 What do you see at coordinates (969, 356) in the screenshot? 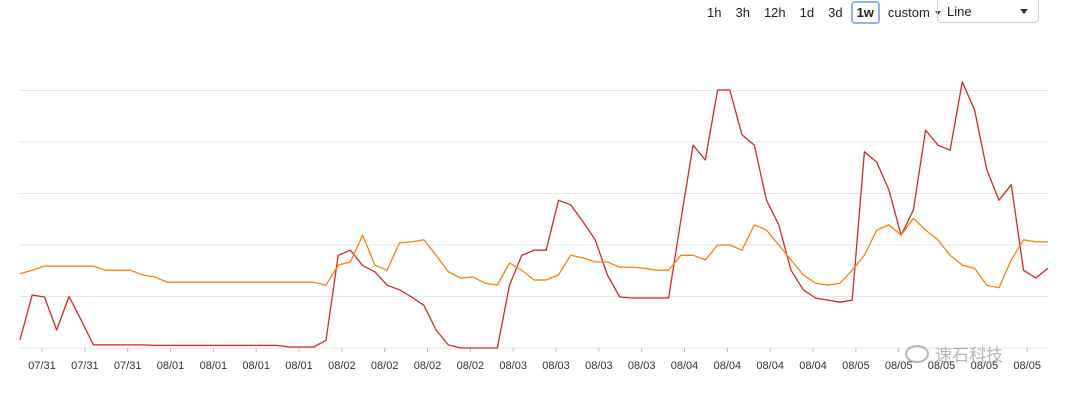
I see `watermark-text: 速石科技` at bounding box center [969, 356].